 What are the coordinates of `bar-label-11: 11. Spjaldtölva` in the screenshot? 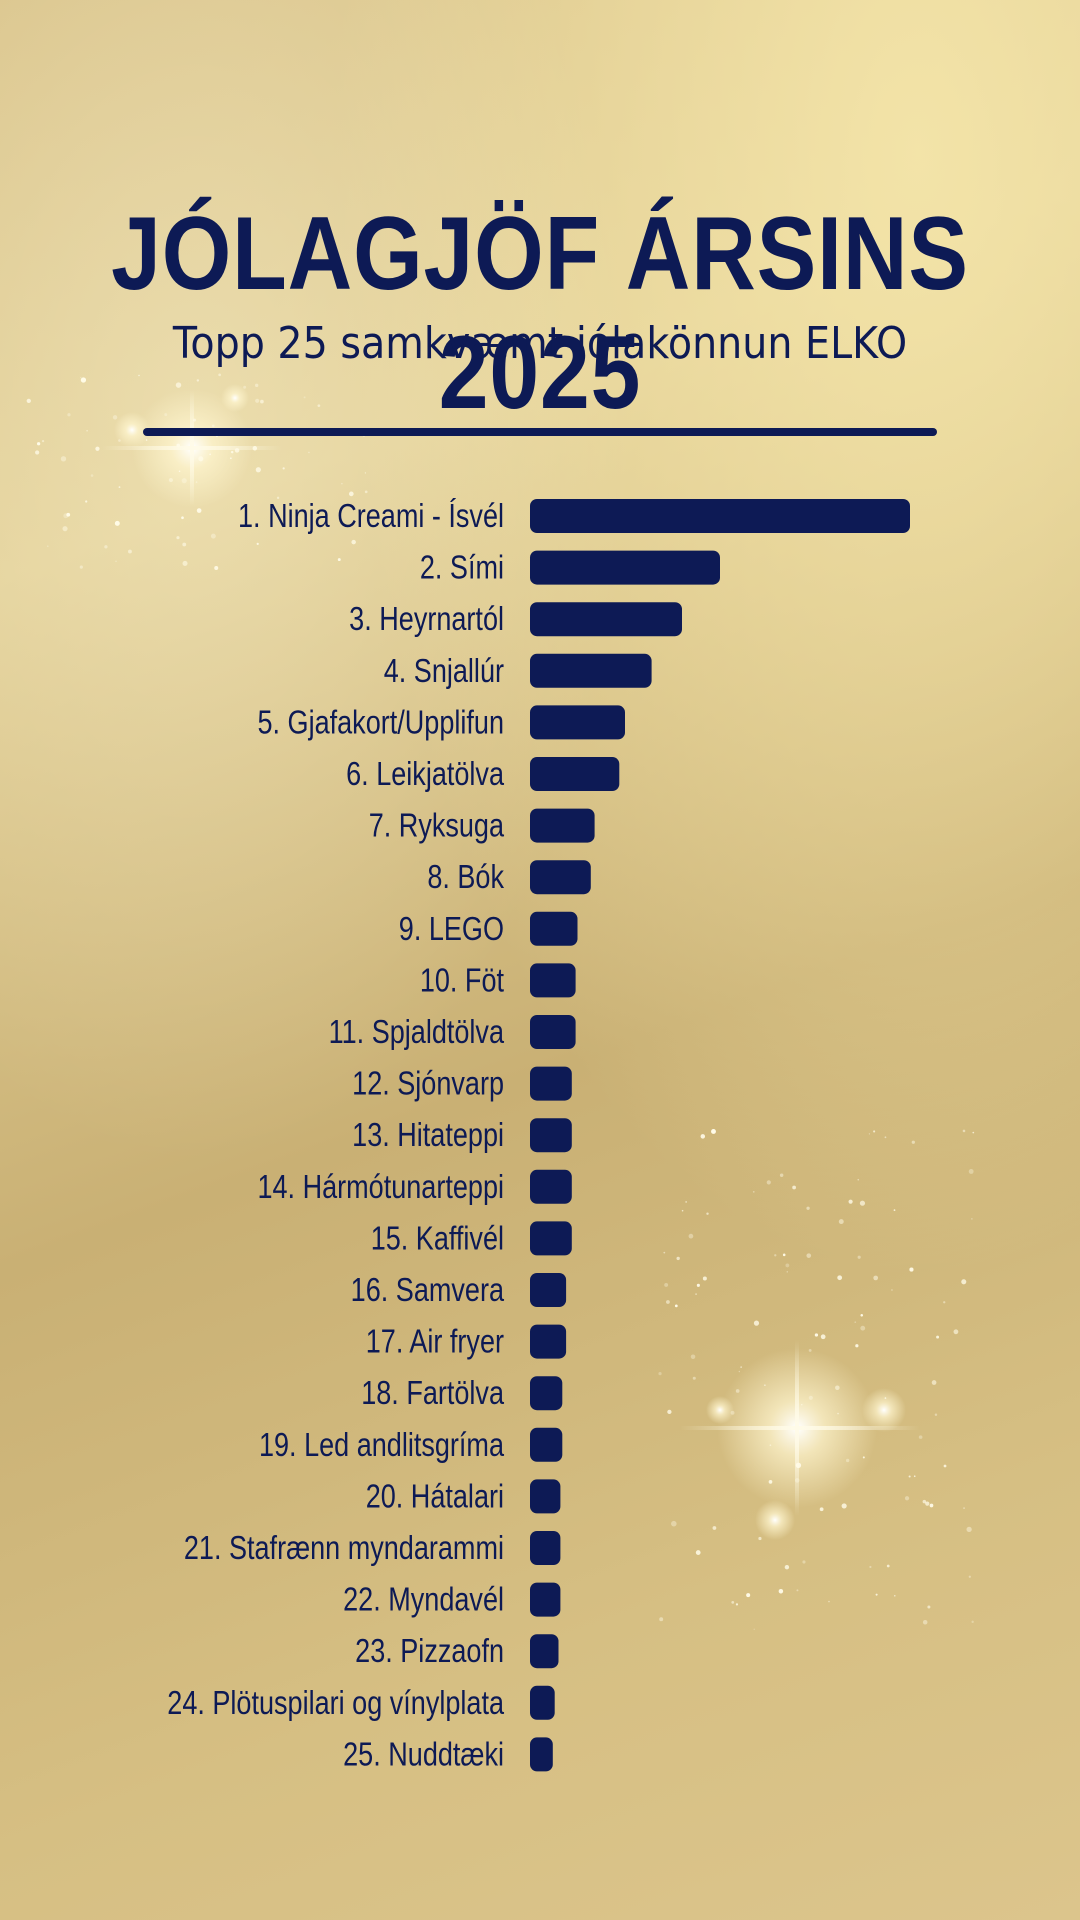 It's located at (417, 1033).